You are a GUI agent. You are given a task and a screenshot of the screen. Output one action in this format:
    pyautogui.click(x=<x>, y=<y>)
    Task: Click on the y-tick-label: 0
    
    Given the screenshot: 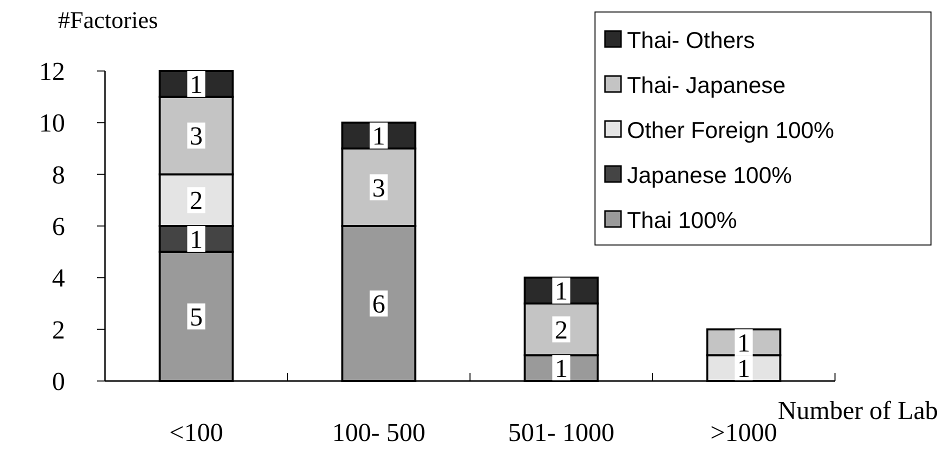 What is the action you would take?
    pyautogui.click(x=58, y=381)
    